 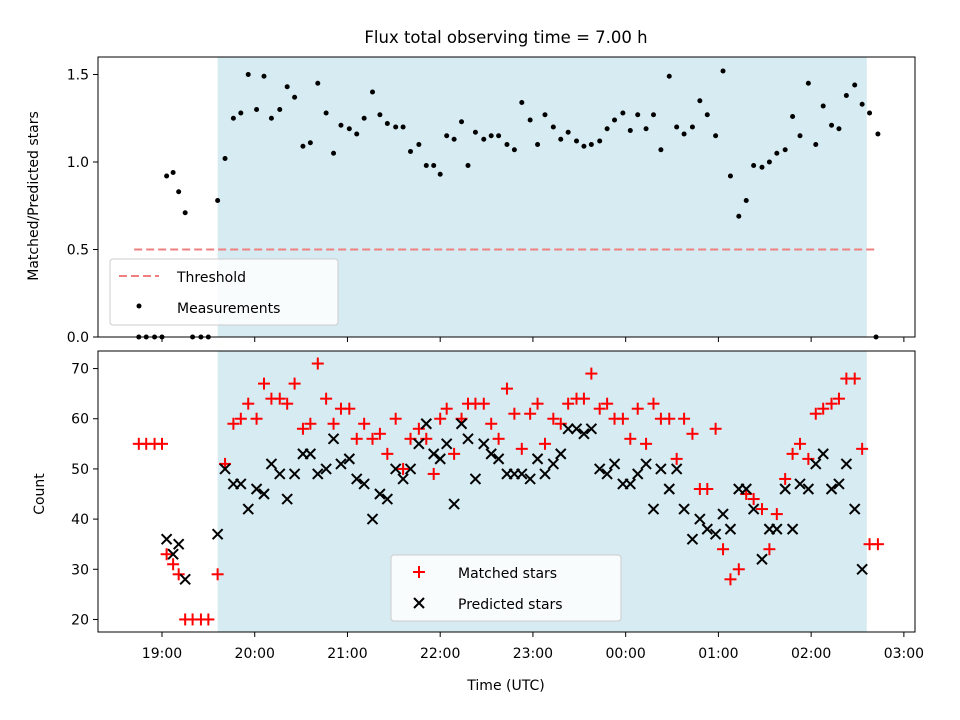 I want to click on y-tick-label: 20, so click(x=80, y=620).